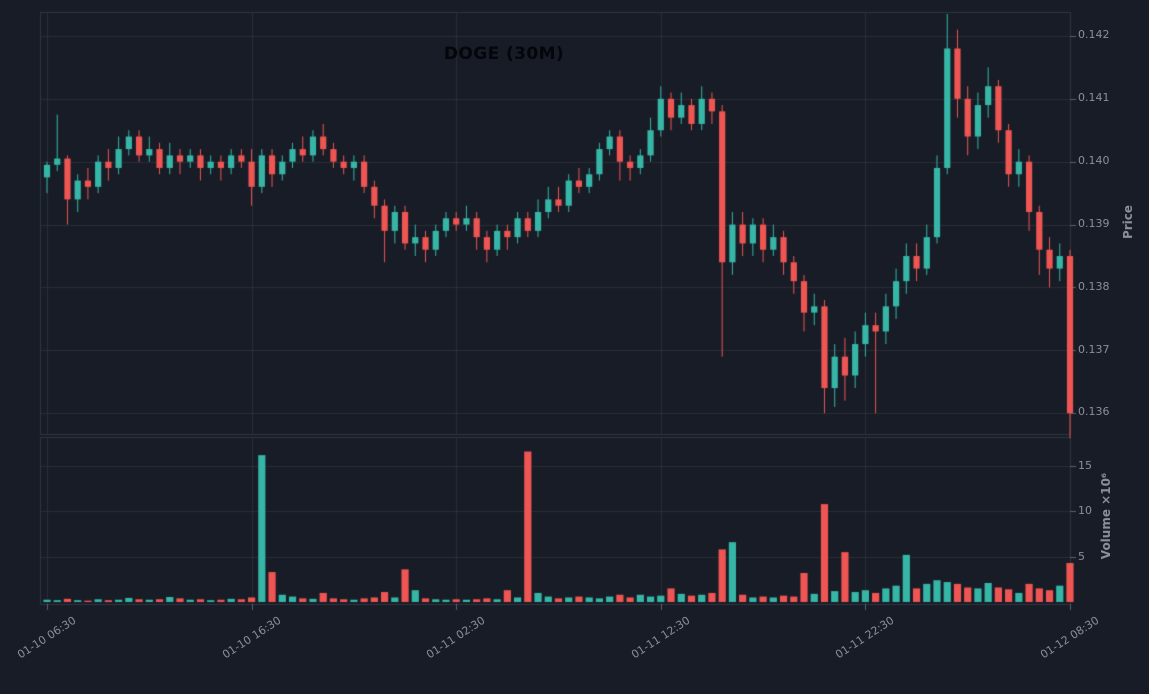 The height and width of the screenshot is (694, 1149). What do you see at coordinates (1081, 556) in the screenshot?
I see `volume-tick-label: 5` at bounding box center [1081, 556].